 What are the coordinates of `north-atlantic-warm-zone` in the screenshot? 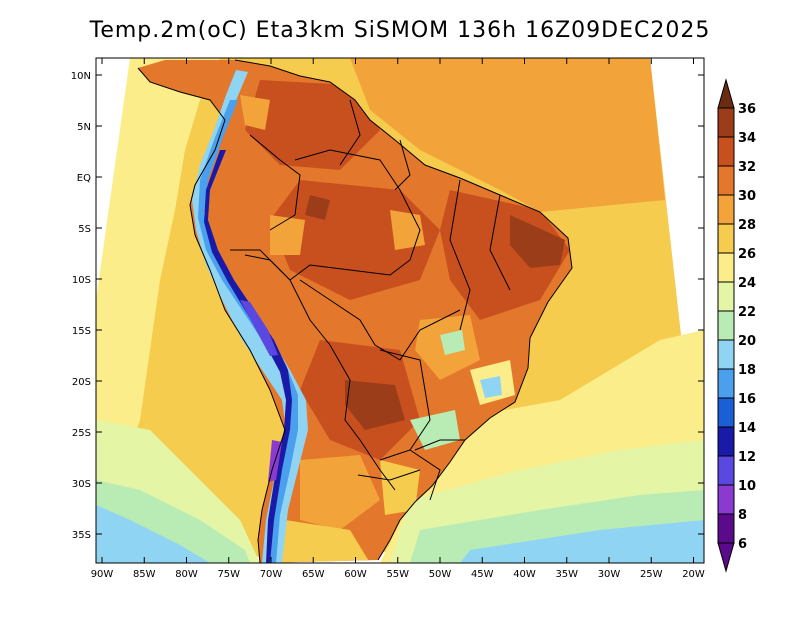 It's located at (507, 135).